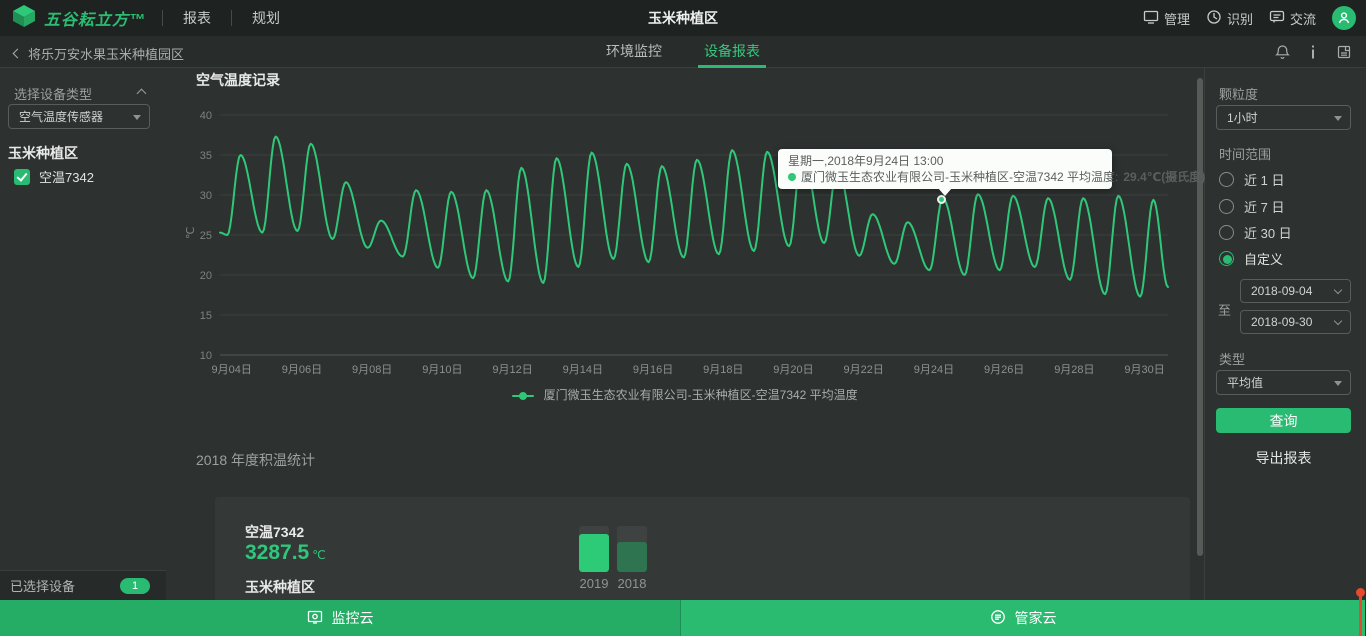 The image size is (1366, 636). I want to click on device-type-label: 选择设备类型, so click(53, 94).